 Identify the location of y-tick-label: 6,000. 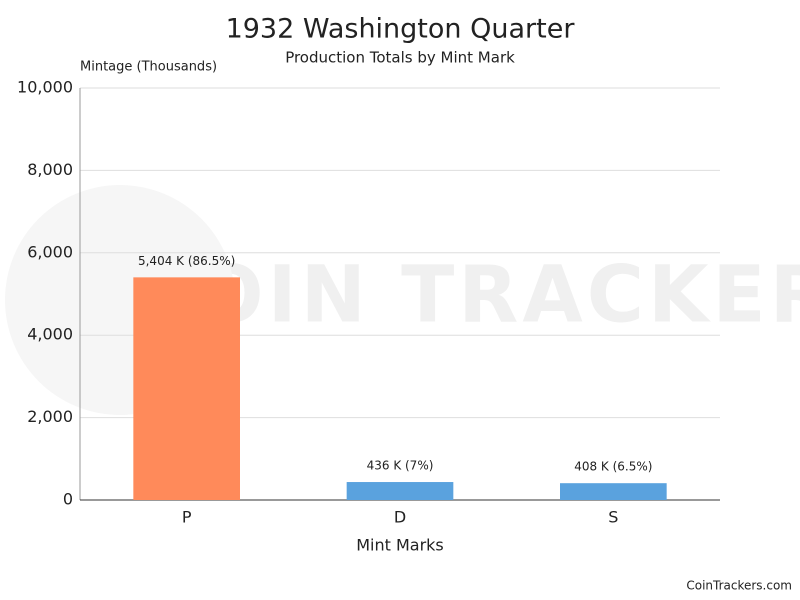
(50, 251).